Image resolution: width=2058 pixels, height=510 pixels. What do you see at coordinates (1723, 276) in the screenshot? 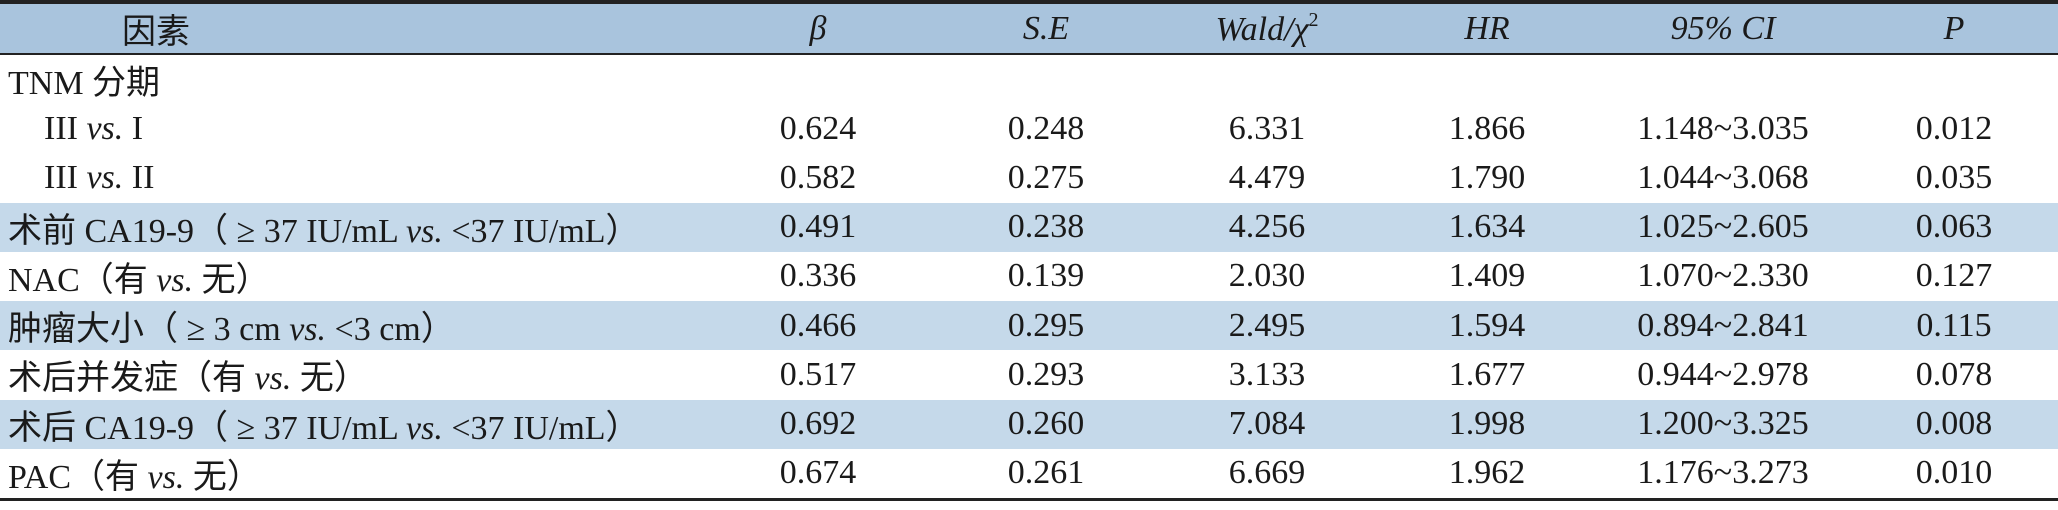
I see `row-ci: 1.070~2.330` at bounding box center [1723, 276].